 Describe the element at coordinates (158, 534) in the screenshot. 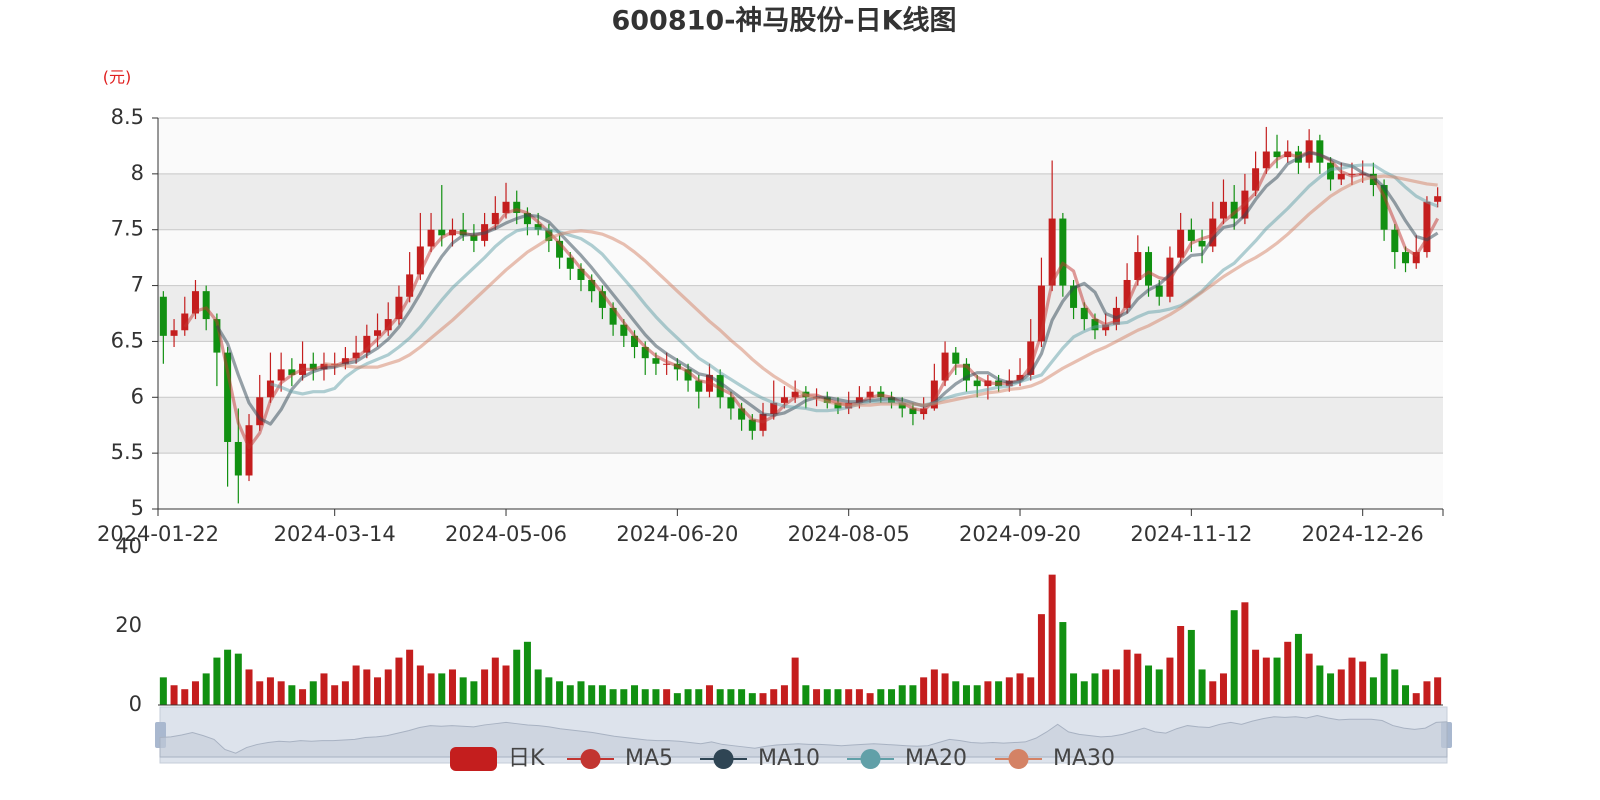

I see `x-tick-label: 2024-01-22` at that location.